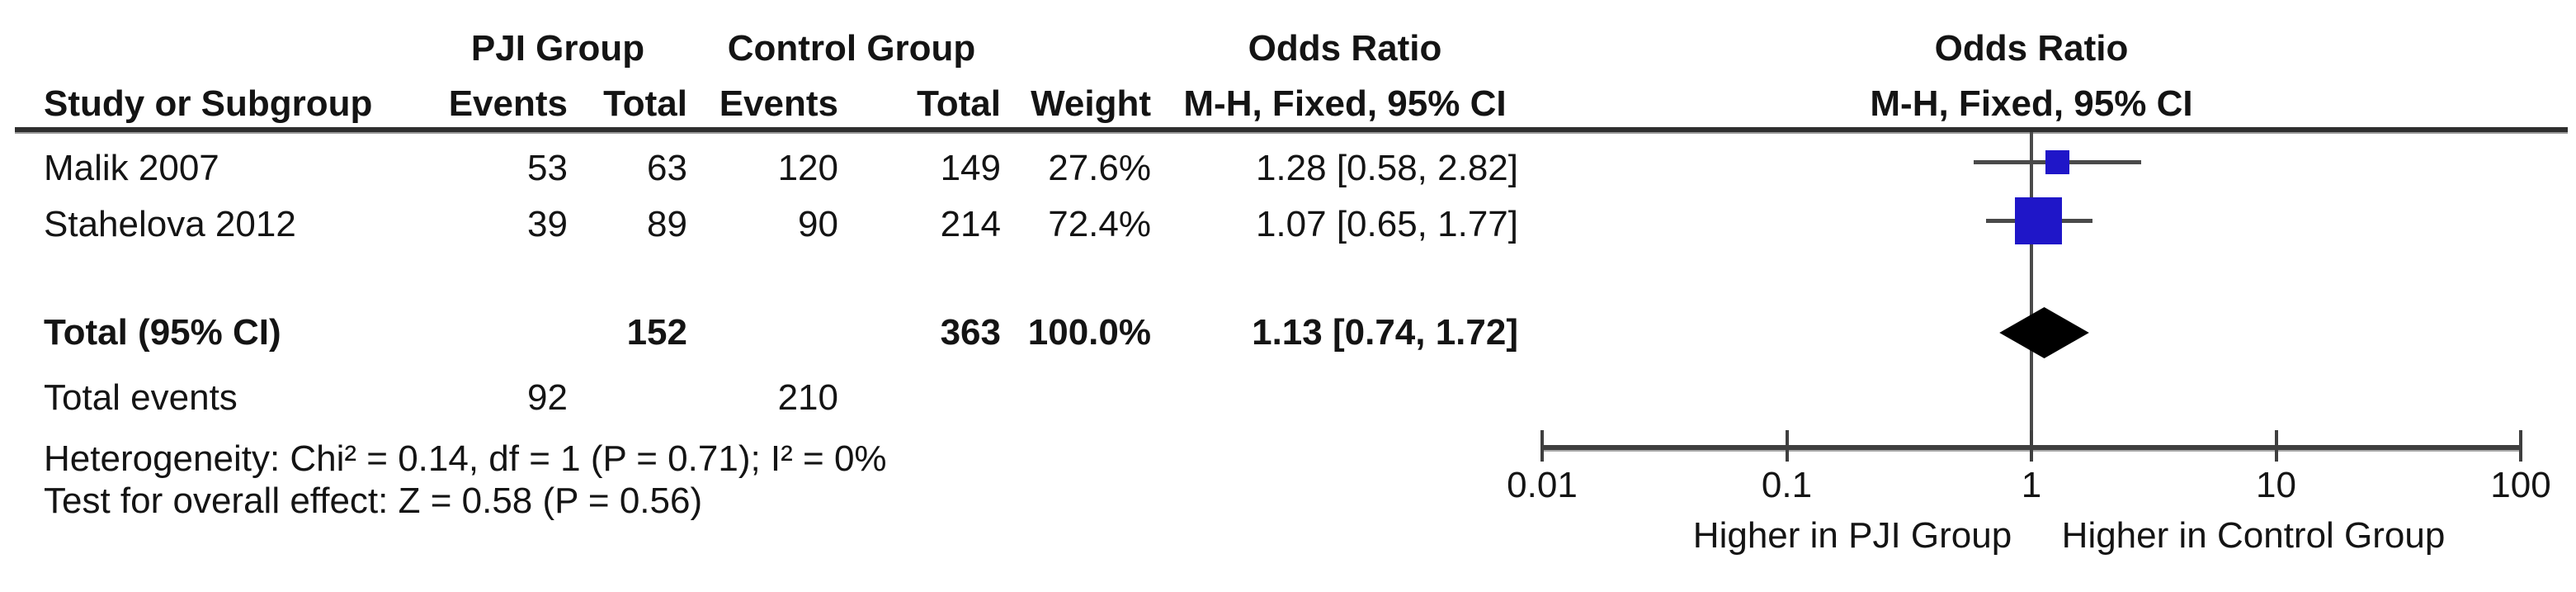 Image resolution: width=2576 pixels, height=592 pixels. Describe the element at coordinates (970, 224) in the screenshot. I see `study-total2: 214` at that location.